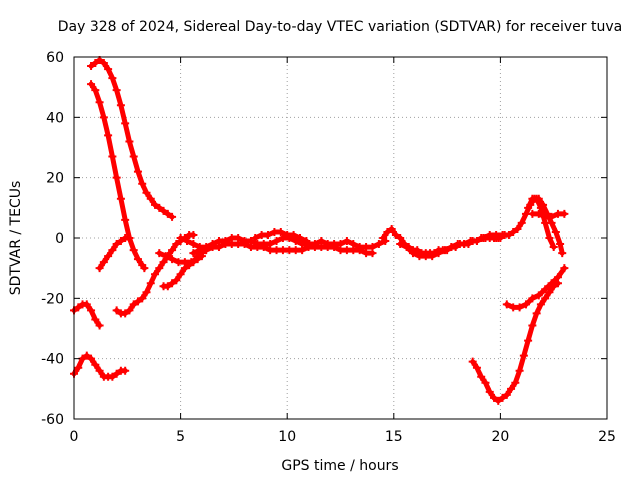 The image size is (640, 480). What do you see at coordinates (500, 437) in the screenshot?
I see `x-tick-label: 20` at bounding box center [500, 437].